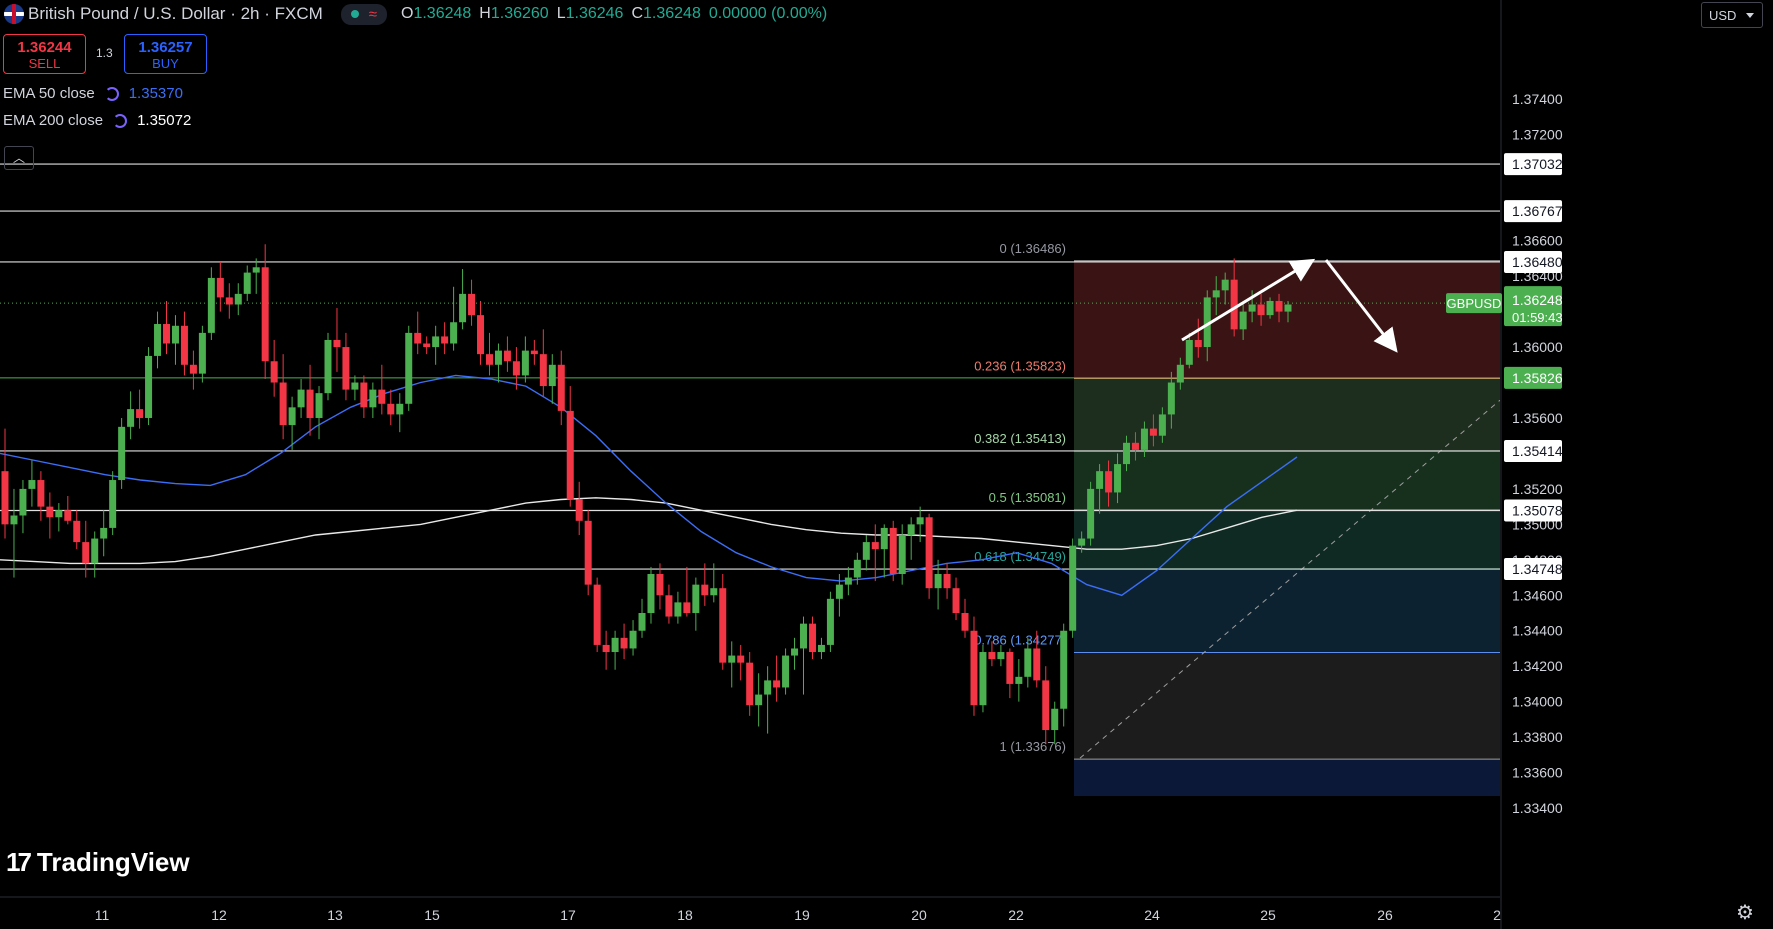 Image resolution: width=1773 pixels, height=929 pixels. What do you see at coordinates (1732, 15) in the screenshot?
I see `currency-selector: USD` at bounding box center [1732, 15].